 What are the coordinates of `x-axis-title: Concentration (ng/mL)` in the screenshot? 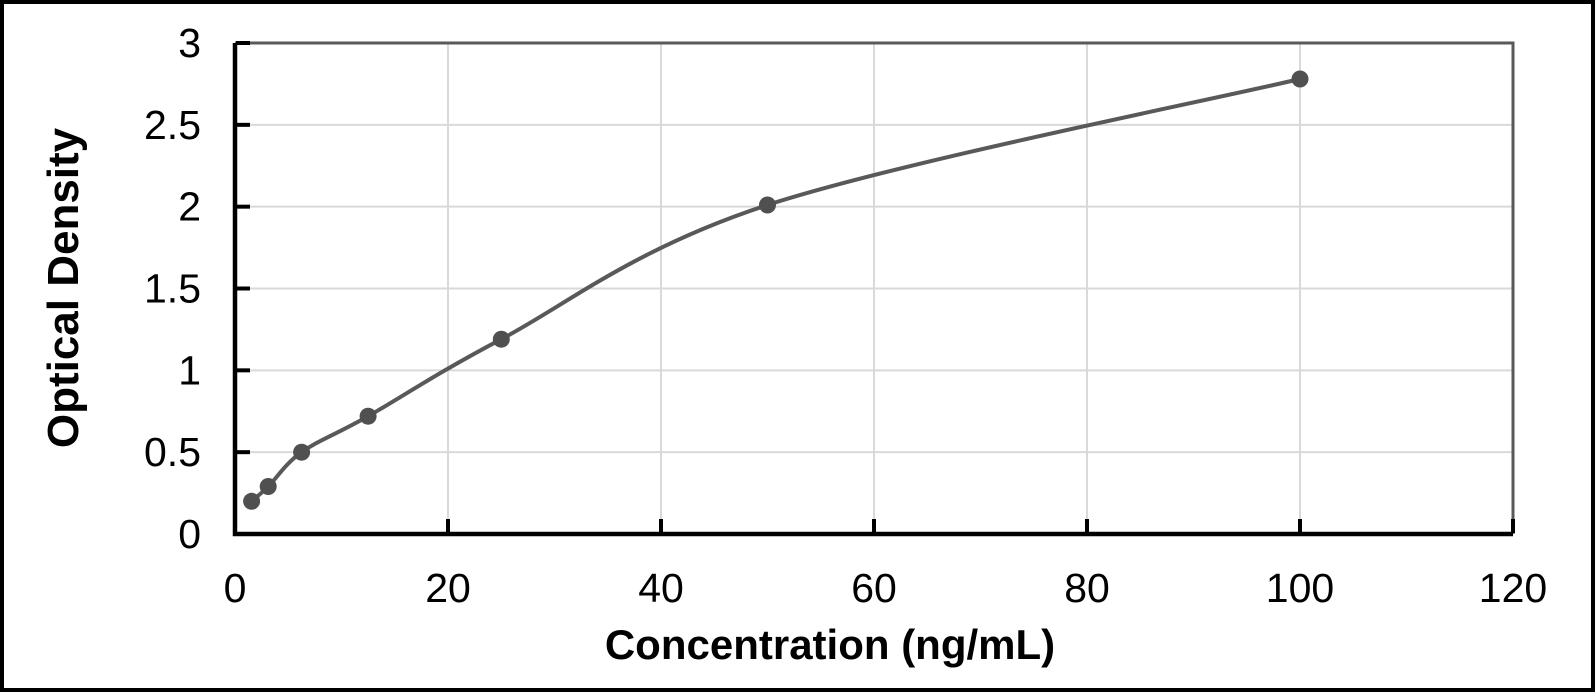 It's located at (830, 644).